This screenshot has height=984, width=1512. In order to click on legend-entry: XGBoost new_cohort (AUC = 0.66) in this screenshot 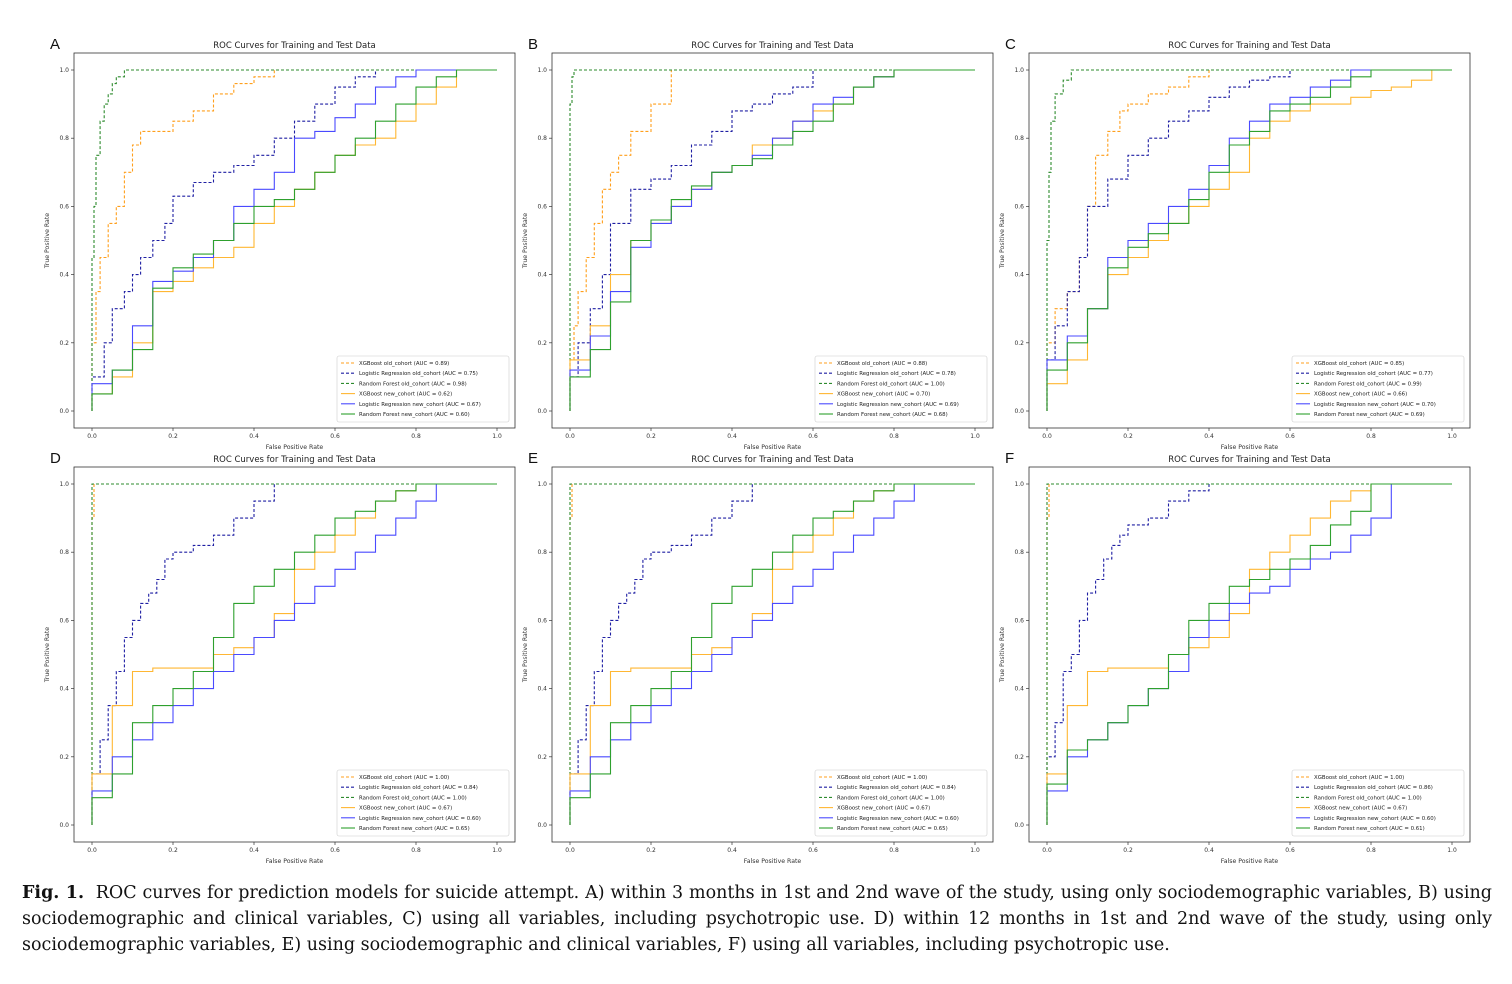, I will do `click(1360, 395)`.